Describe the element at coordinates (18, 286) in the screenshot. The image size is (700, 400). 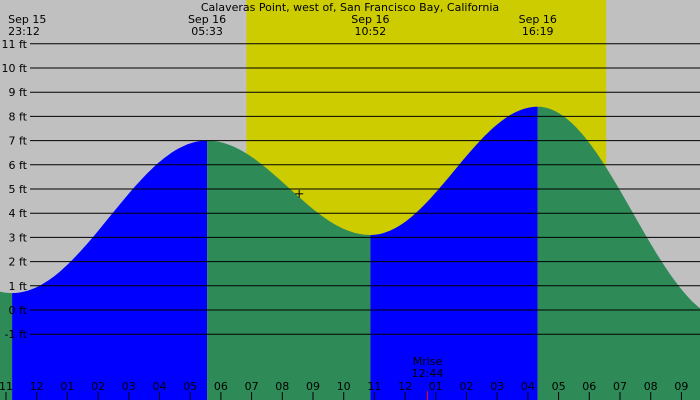
I see `y-tick-label: 1 ft` at that location.